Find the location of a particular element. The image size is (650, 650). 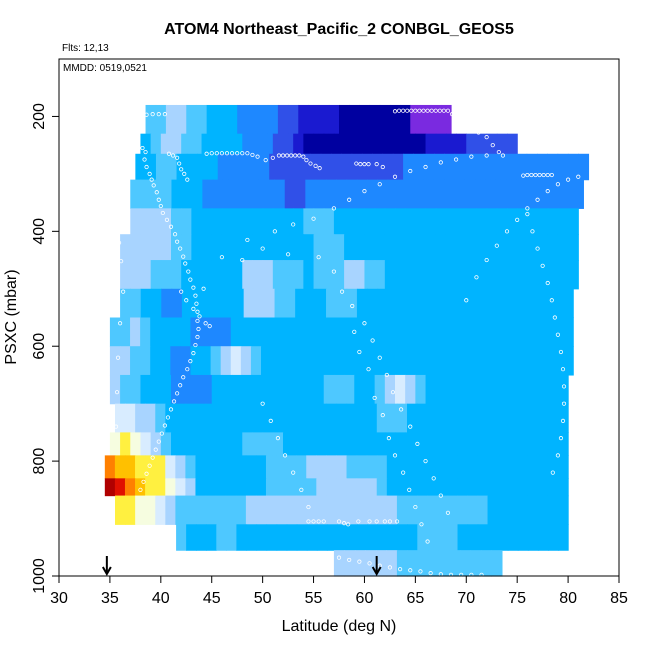

y-tick-label: 600 is located at coordinates (39, 346).